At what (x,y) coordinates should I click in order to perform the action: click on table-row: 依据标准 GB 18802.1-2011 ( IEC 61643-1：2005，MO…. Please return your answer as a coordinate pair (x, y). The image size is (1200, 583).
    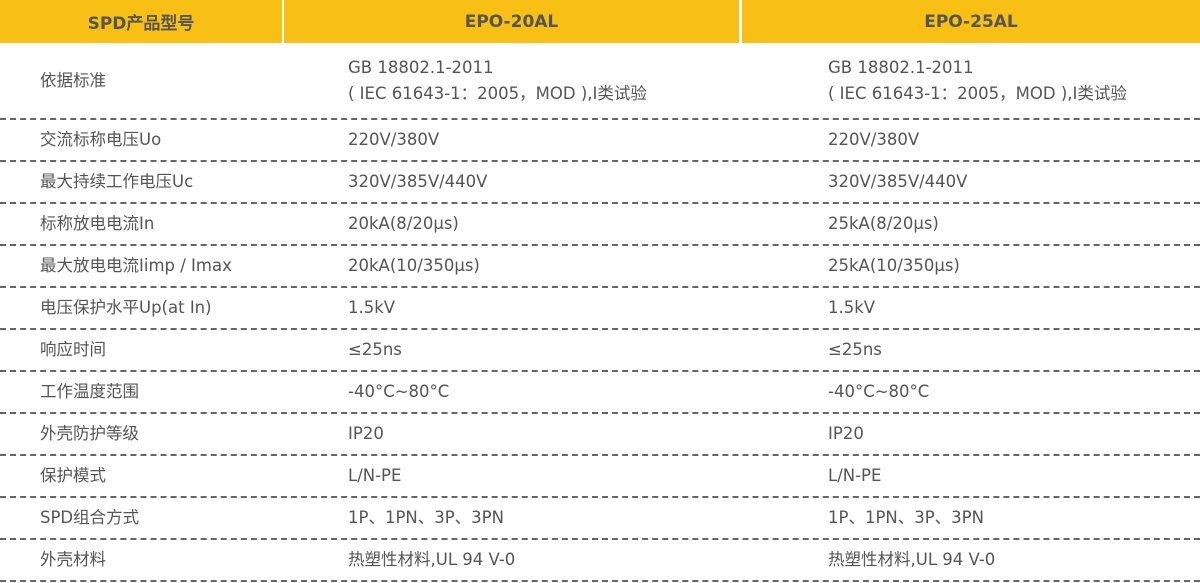
    Looking at the image, I should click on (600, 81).